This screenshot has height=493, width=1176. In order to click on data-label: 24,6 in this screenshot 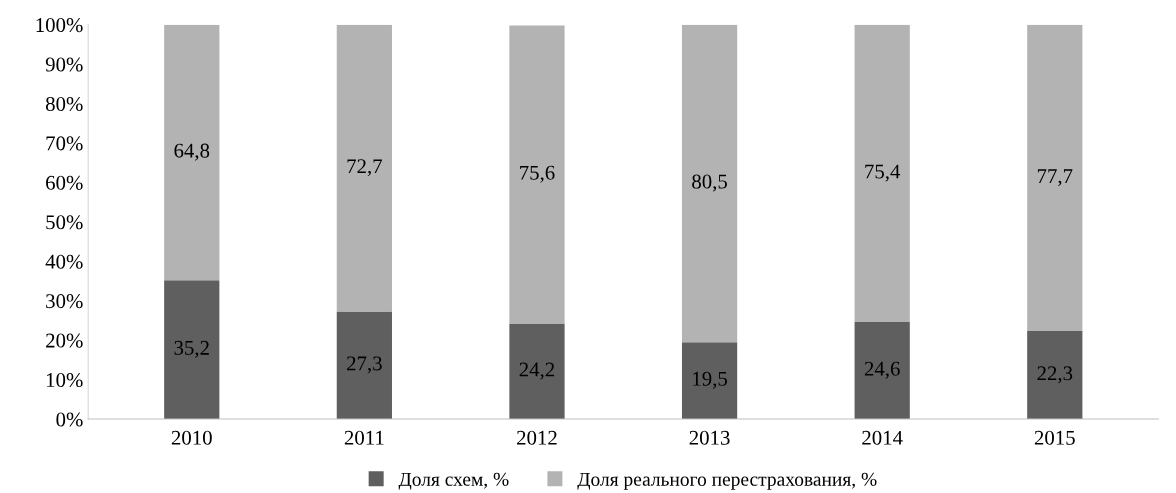, I will do `click(882, 370)`.